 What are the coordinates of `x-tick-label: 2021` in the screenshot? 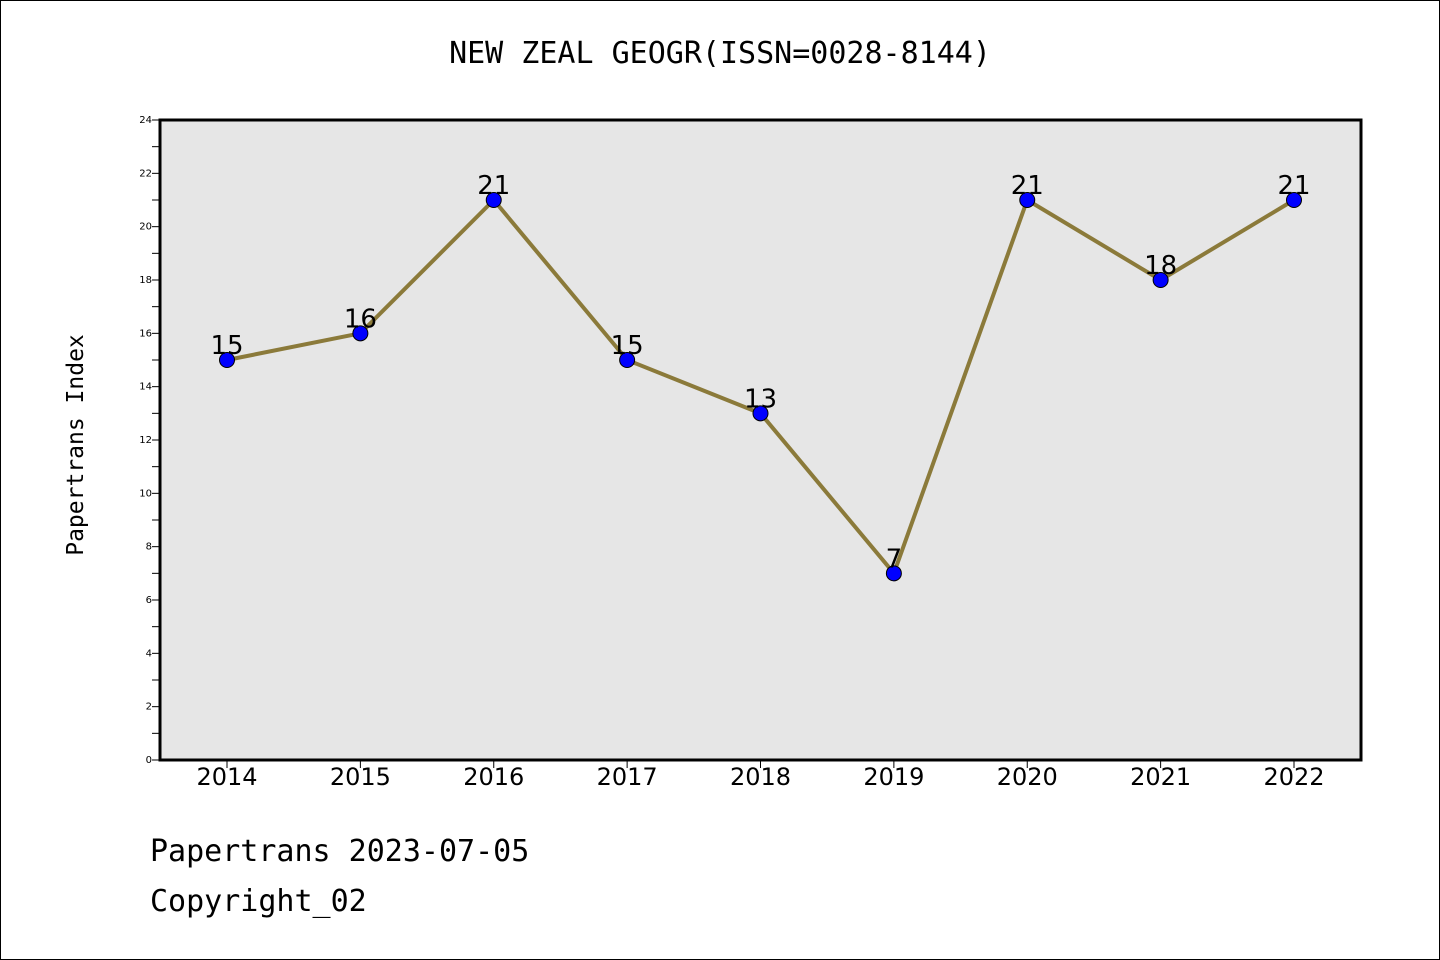 It's located at (1160, 777).